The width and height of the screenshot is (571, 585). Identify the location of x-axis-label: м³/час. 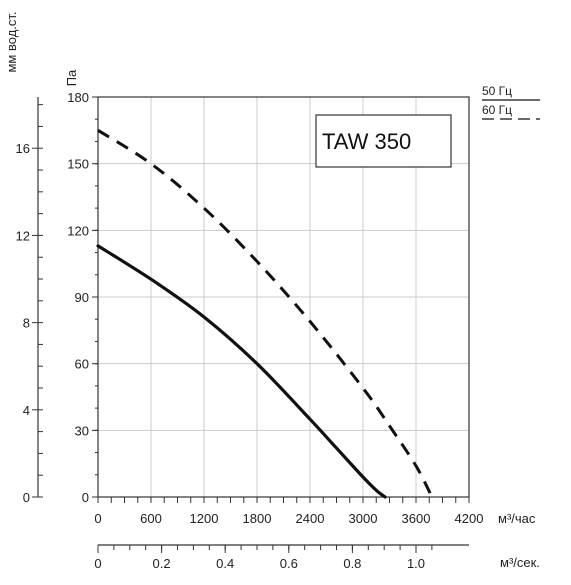
(517, 518).